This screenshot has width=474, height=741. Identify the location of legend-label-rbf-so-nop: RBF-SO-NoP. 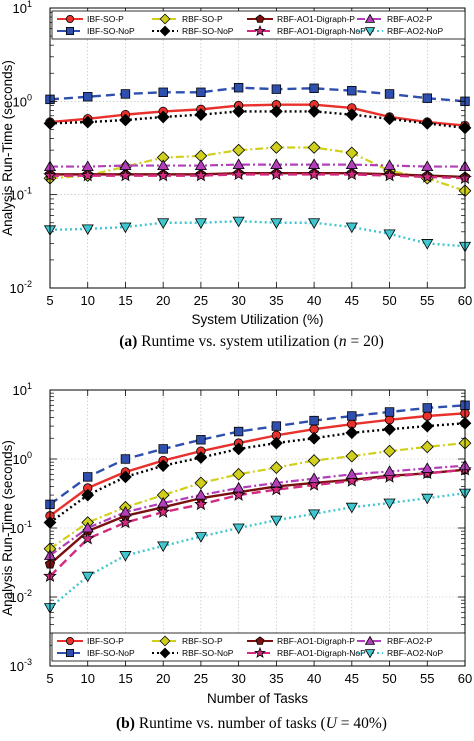
(208, 653).